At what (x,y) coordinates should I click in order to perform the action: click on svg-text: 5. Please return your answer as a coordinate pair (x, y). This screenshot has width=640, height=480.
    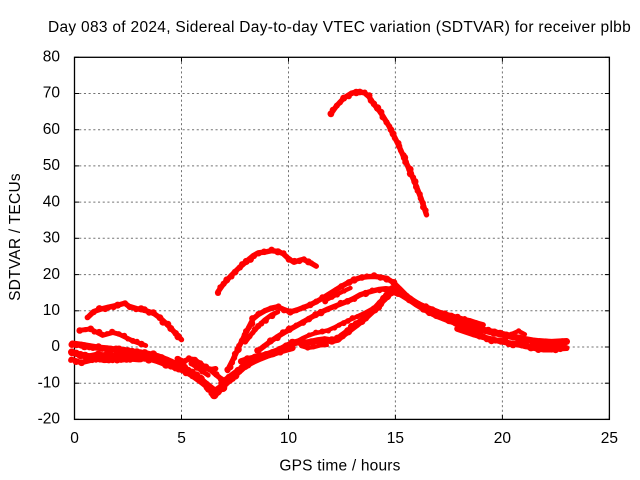
    Looking at the image, I should click on (181, 438).